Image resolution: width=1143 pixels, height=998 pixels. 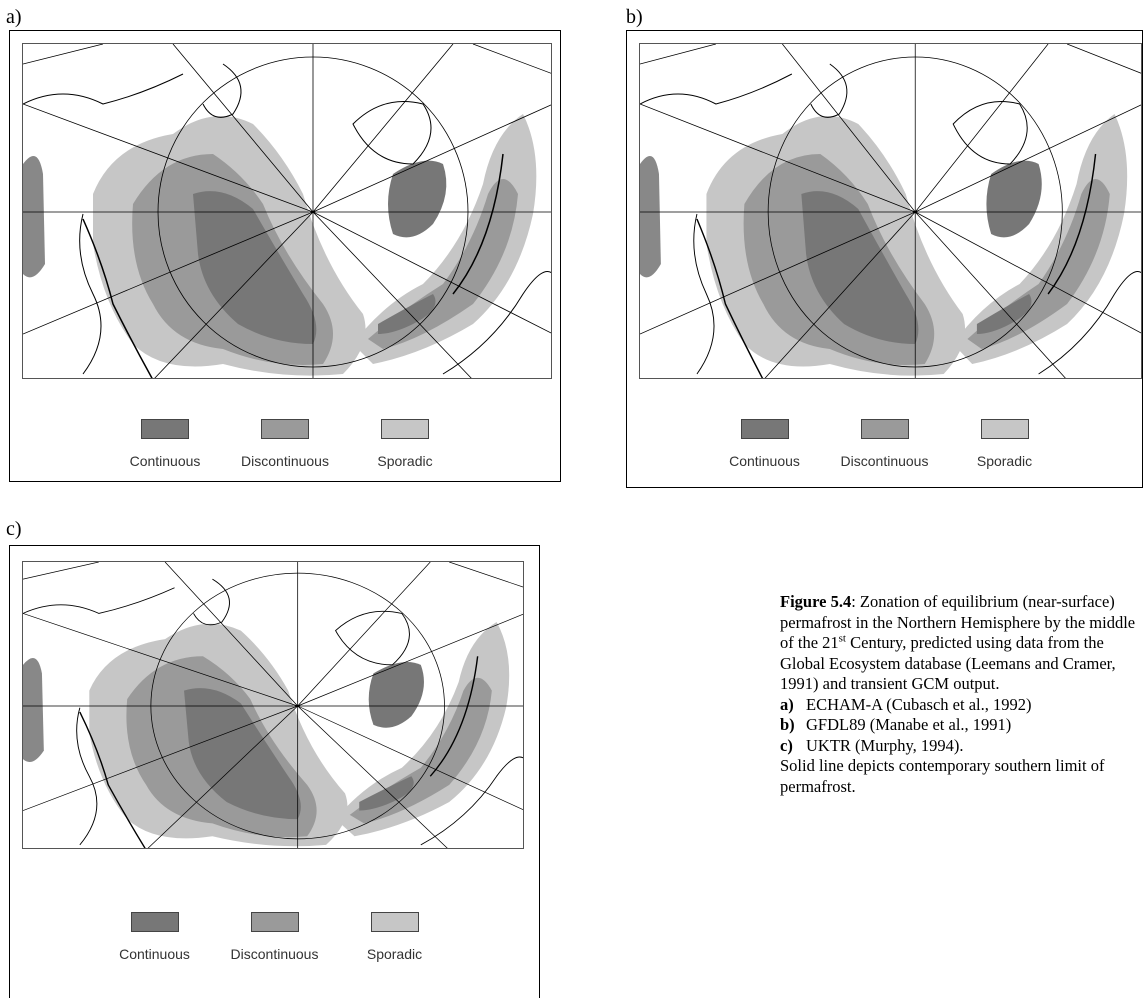 What do you see at coordinates (909, 724) in the screenshot?
I see `item-text: GFDL89 (Manabe et al., 1991)` at bounding box center [909, 724].